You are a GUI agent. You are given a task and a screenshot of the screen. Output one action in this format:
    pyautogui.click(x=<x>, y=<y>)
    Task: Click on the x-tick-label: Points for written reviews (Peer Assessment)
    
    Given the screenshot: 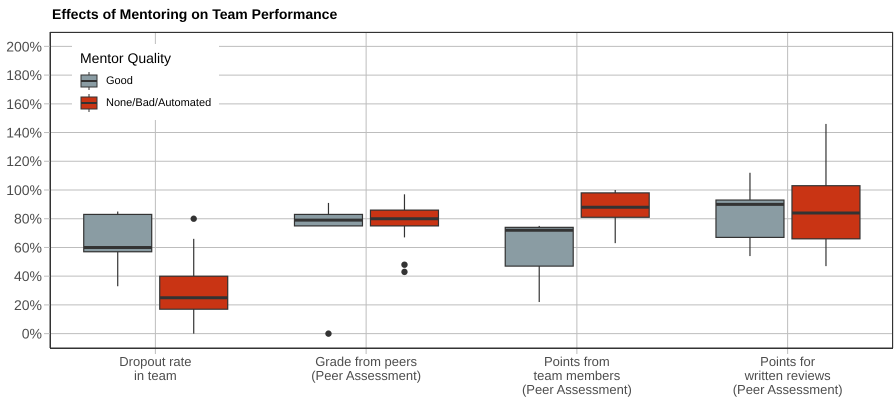 What is the action you would take?
    pyautogui.click(x=787, y=375)
    